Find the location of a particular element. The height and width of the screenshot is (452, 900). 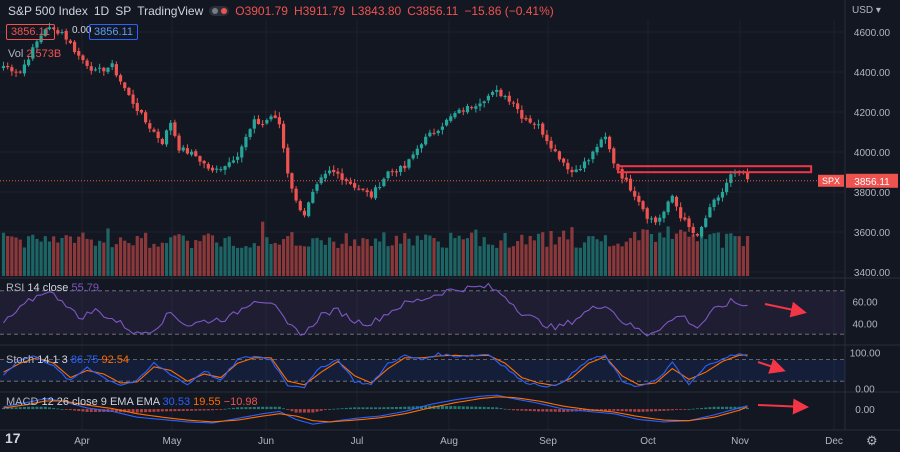

ohlc-open: O3901.79 is located at coordinates (261, 11).